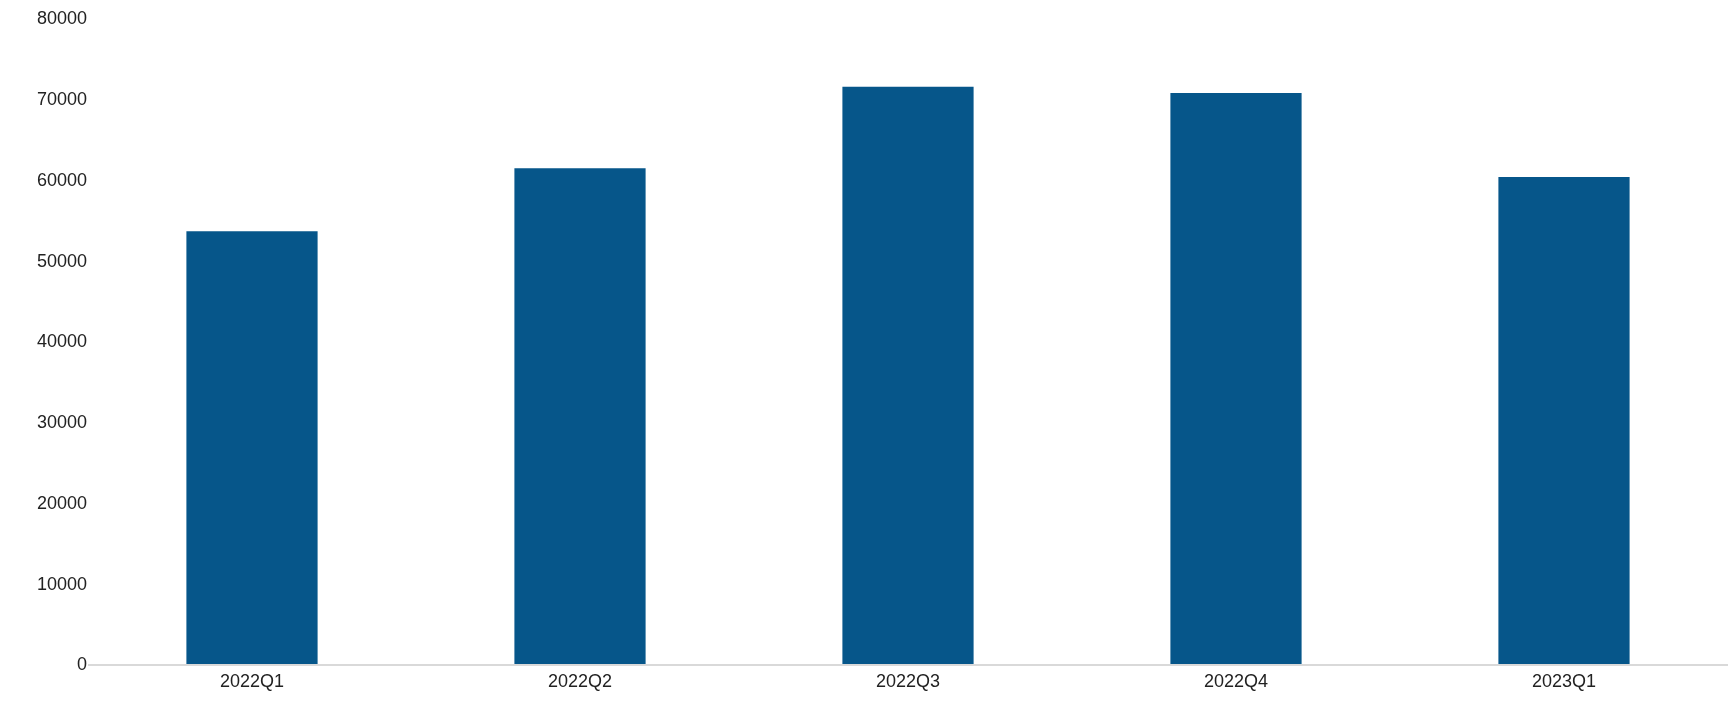 This screenshot has width=1732, height=714. I want to click on y-tick-label: 20000, so click(61, 502).